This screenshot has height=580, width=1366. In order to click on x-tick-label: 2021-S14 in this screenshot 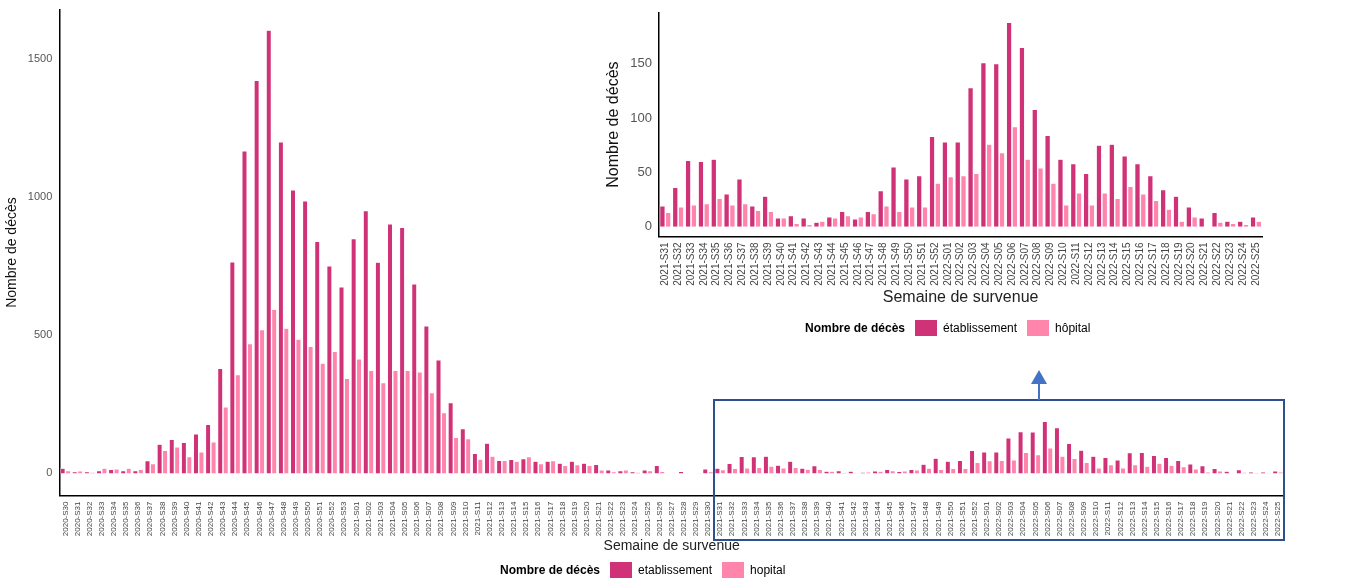, I will do `click(514, 518)`.